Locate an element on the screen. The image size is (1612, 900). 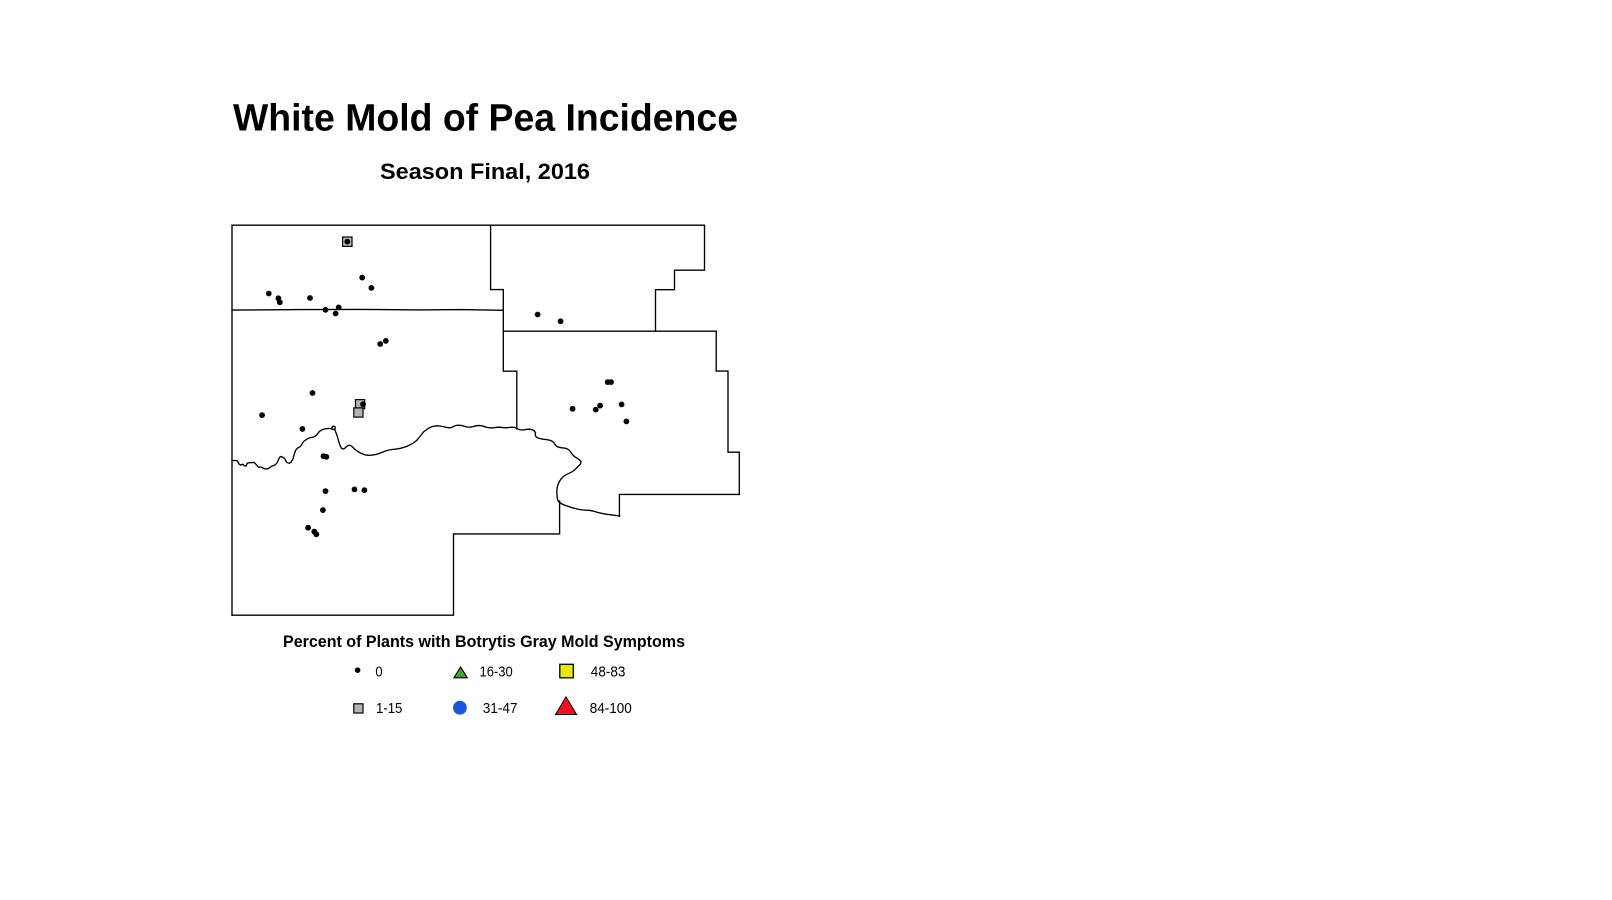
svg-text: Season Final, 2016 is located at coordinates (485, 171).